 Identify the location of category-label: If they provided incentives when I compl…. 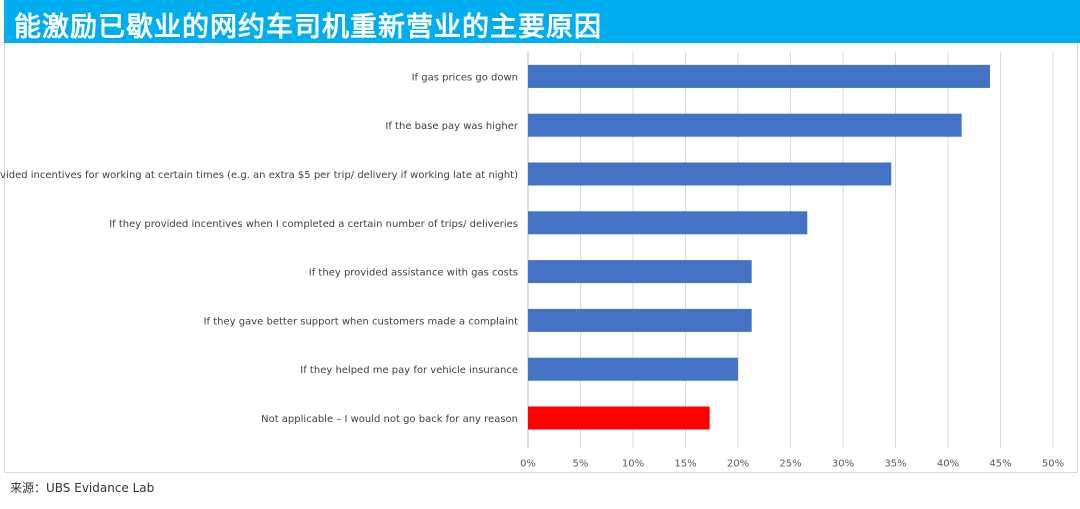
(313, 224).